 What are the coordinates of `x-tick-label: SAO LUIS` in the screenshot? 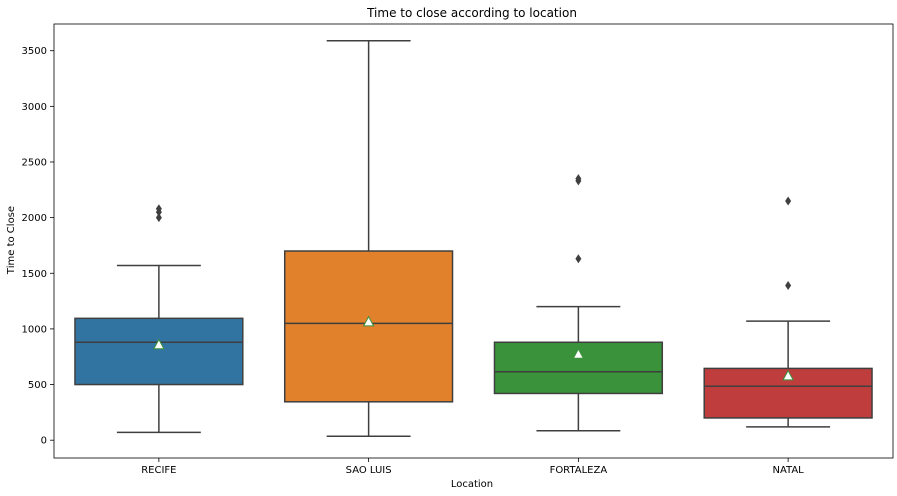 It's located at (369, 470).